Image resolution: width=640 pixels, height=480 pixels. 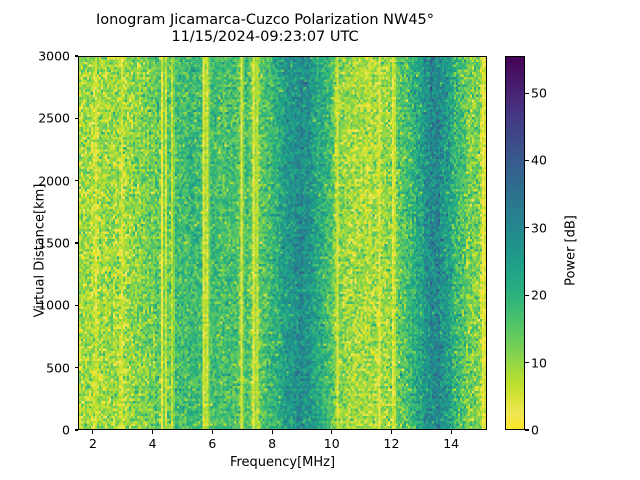 I want to click on x-tick-label: 4, so click(x=152, y=443).